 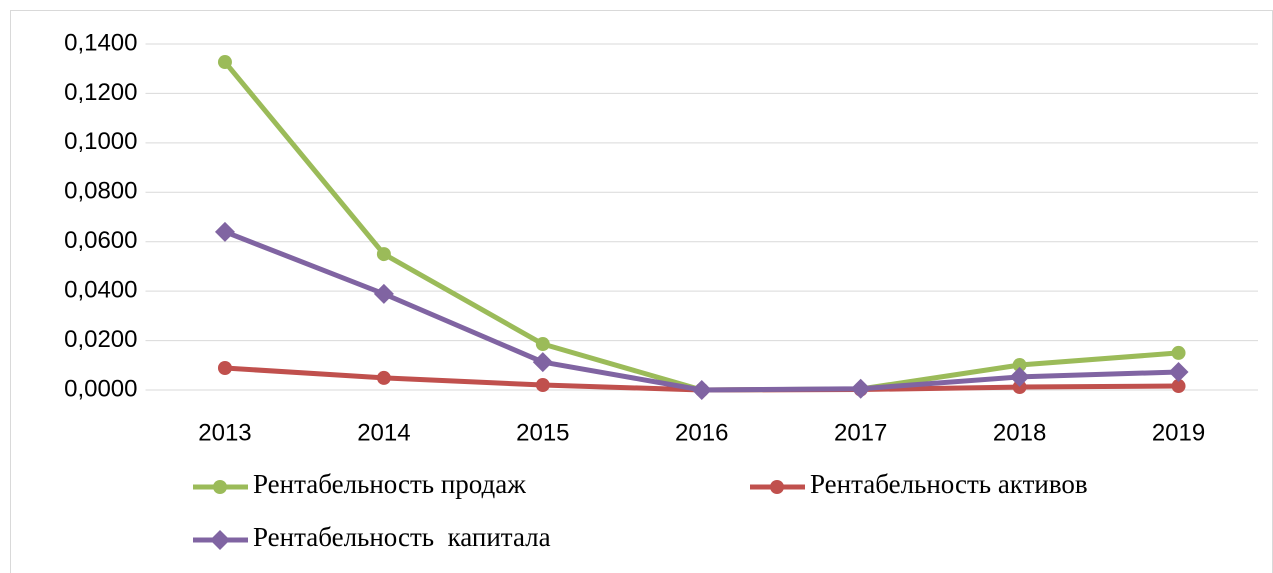 What do you see at coordinates (701, 432) in the screenshot?
I see `x-tick-label: 2016` at bounding box center [701, 432].